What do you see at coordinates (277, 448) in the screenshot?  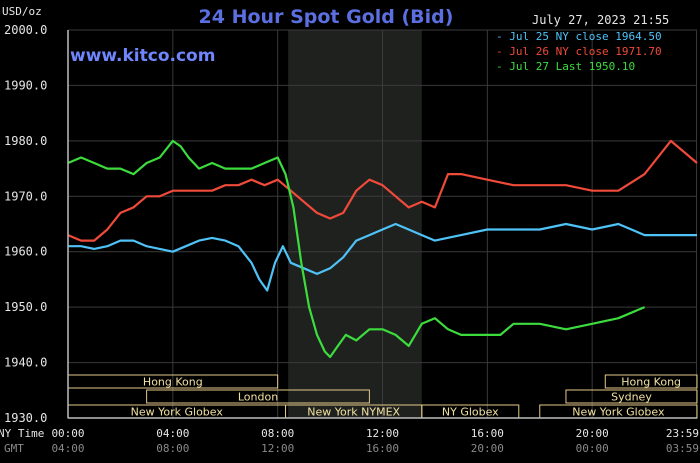 I see `x-tick-label-gmt: 12:00` at bounding box center [277, 448].